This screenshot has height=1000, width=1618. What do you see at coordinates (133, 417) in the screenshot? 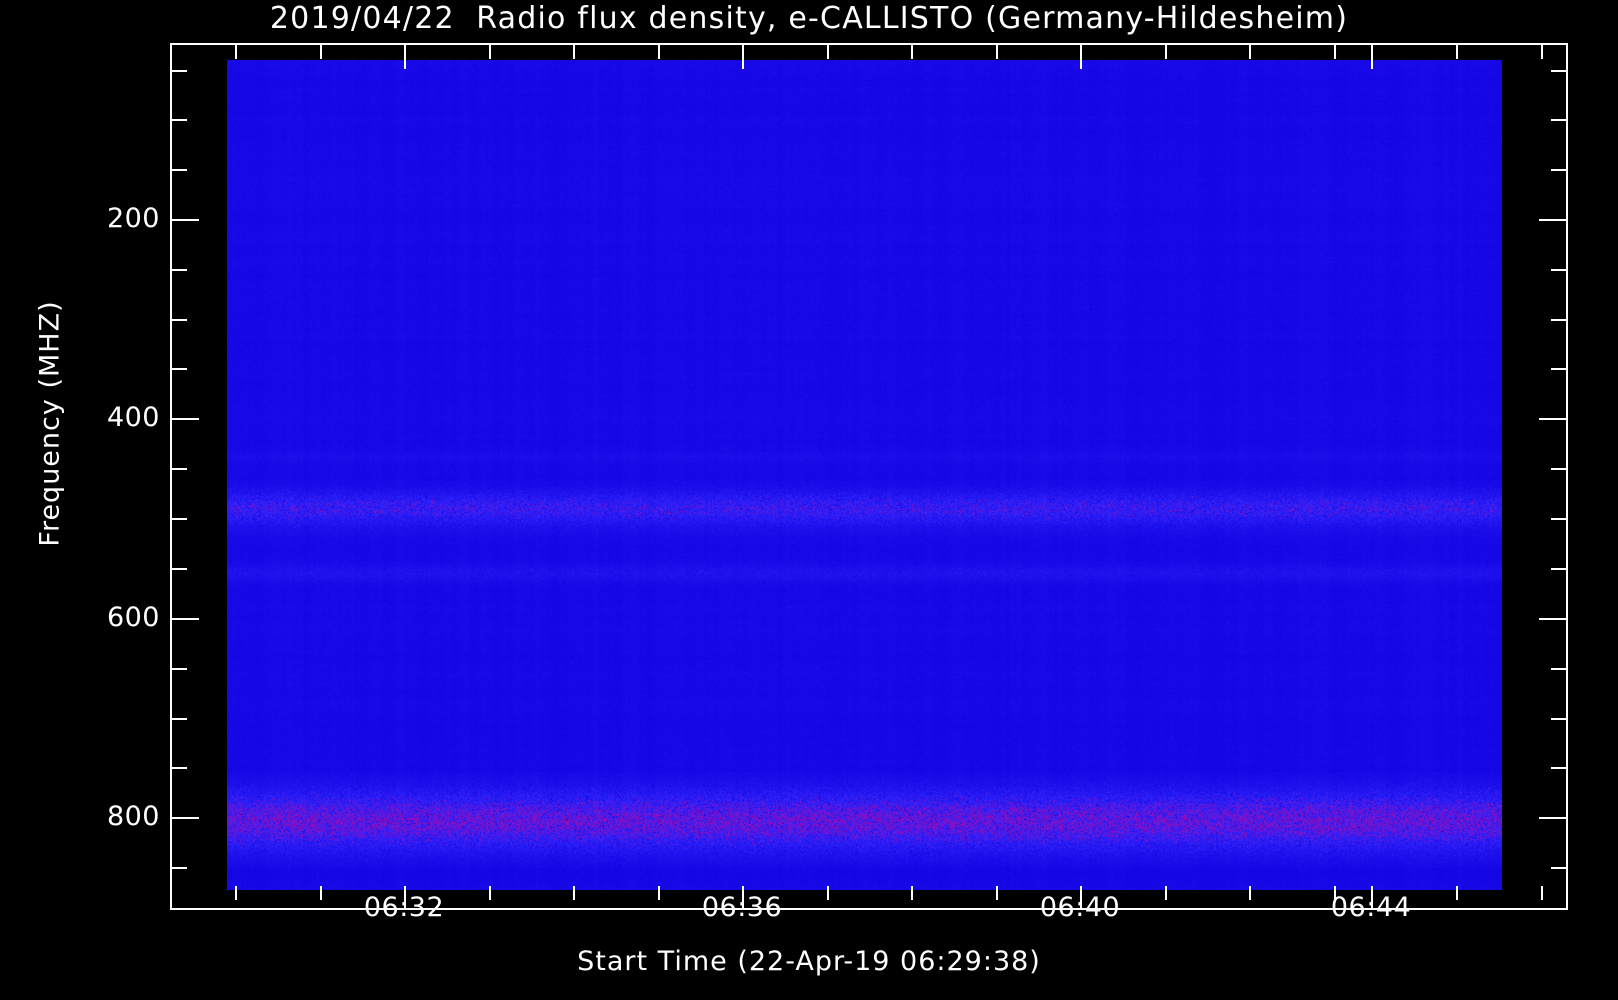
I see `y-tick-label: 400` at bounding box center [133, 417].